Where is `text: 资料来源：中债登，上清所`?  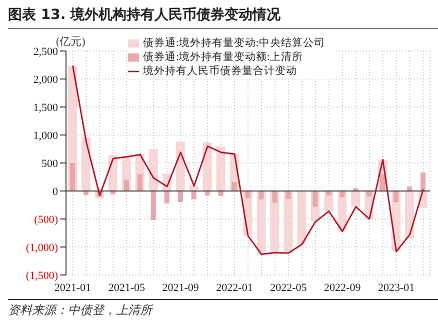
text: 资料来源：中债登，上清所 is located at coordinates (223, 309).